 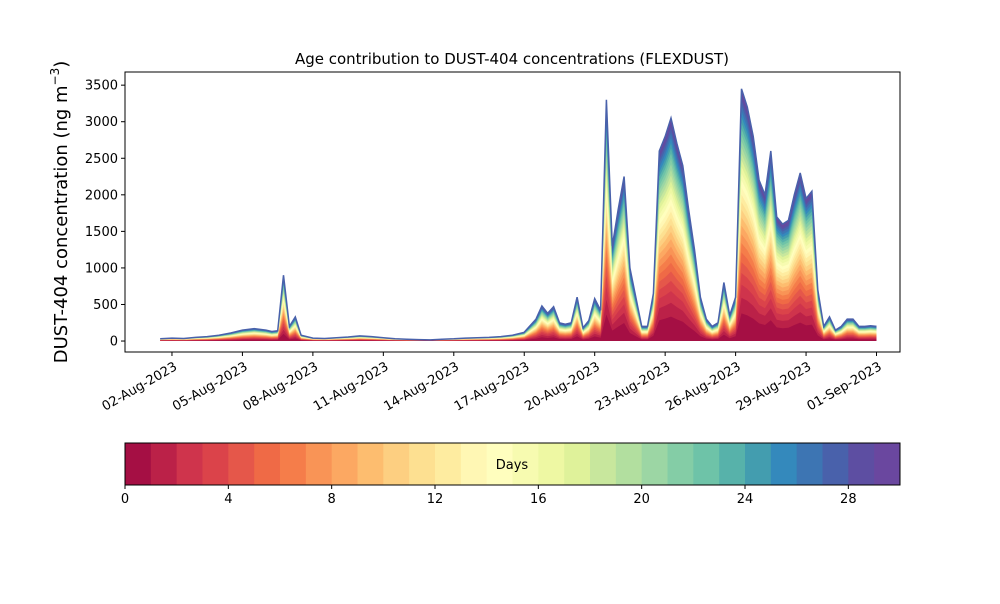 I want to click on colorbar-frame, so click(x=512, y=464).